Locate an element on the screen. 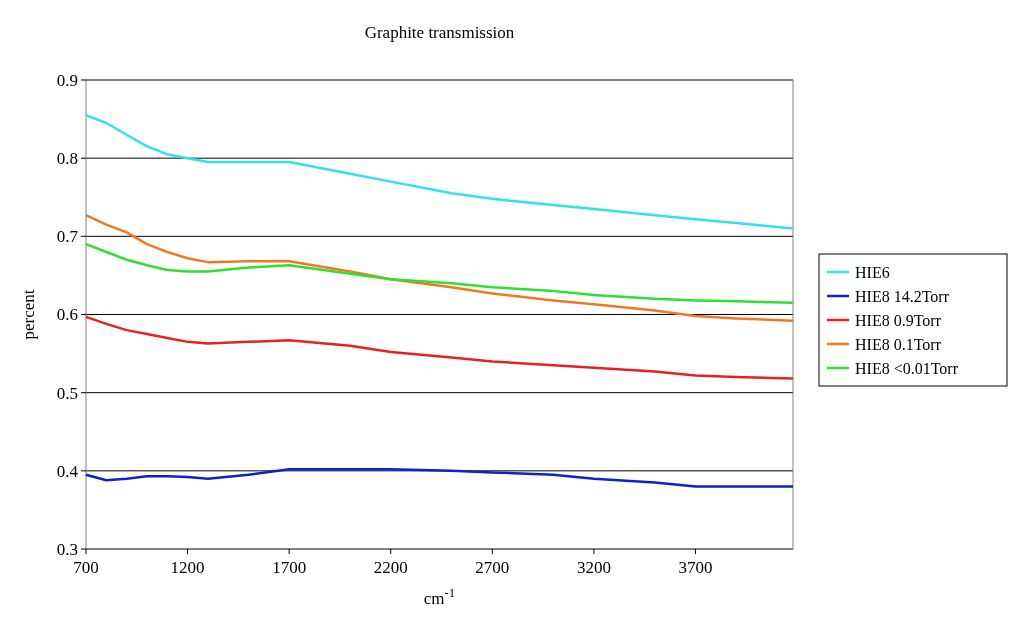  y-tick-label: 0.4 is located at coordinates (67, 471).